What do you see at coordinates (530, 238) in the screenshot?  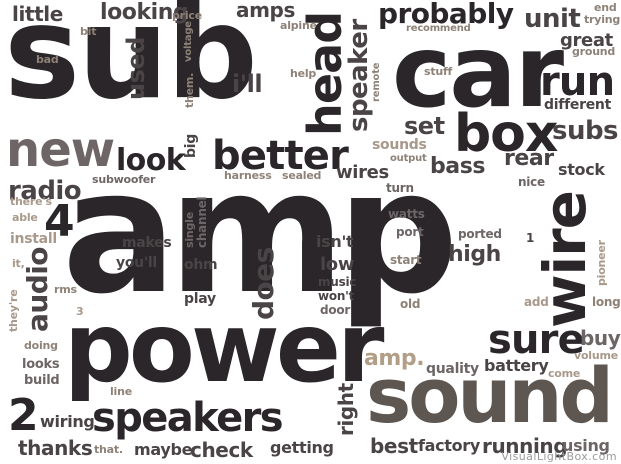 I see `word-one: 1` at bounding box center [530, 238].